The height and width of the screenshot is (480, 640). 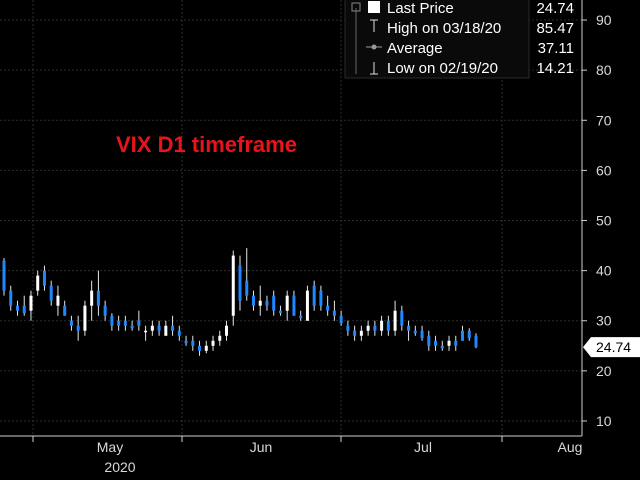 What do you see at coordinates (374, 47) in the screenshot?
I see `average-line-icon` at bounding box center [374, 47].